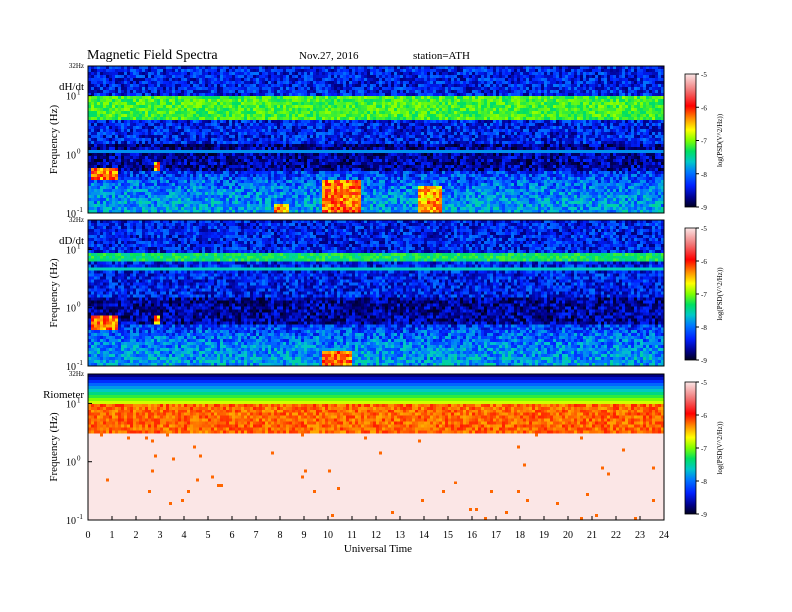  I want to click on station-label: station=ATH, so click(441, 56).